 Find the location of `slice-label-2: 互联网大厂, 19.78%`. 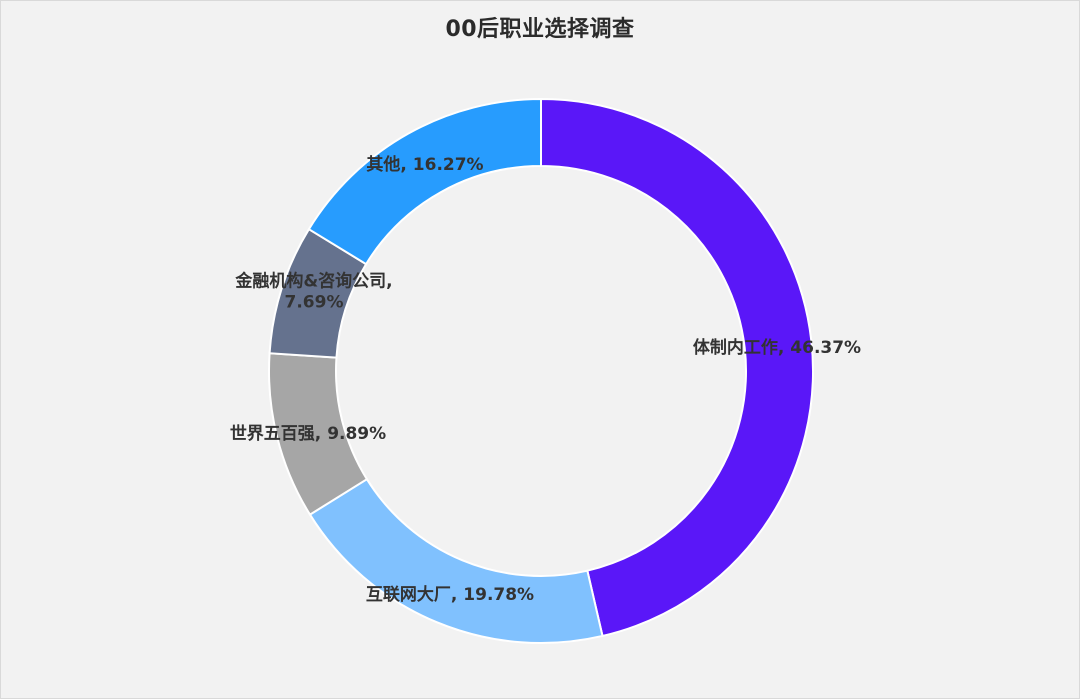

slice-label-2: 互联网大厂, 19.78% is located at coordinates (450, 594).